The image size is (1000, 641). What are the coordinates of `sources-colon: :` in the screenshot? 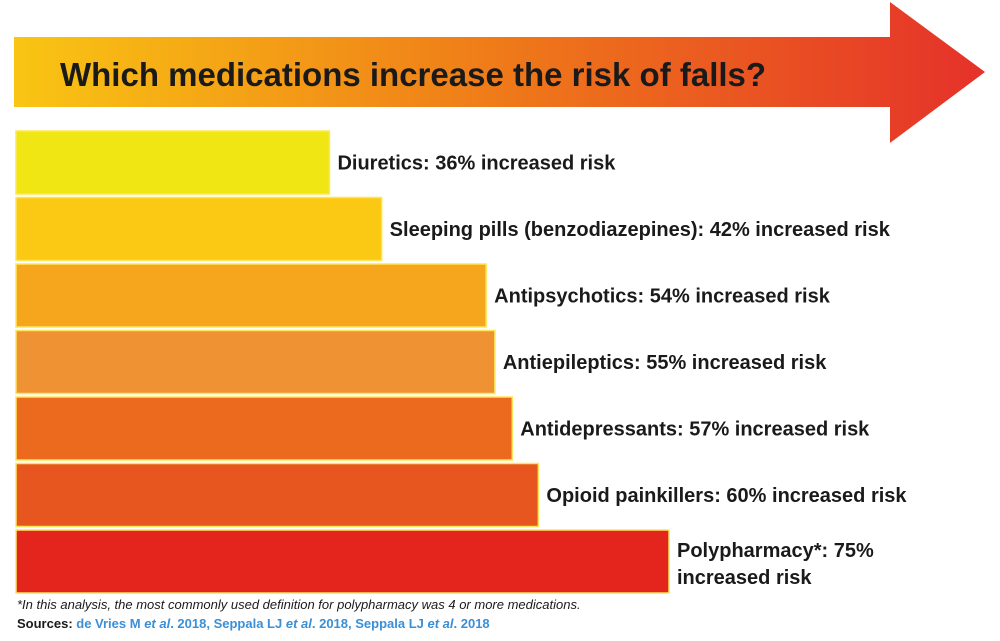 It's located at (72, 623).